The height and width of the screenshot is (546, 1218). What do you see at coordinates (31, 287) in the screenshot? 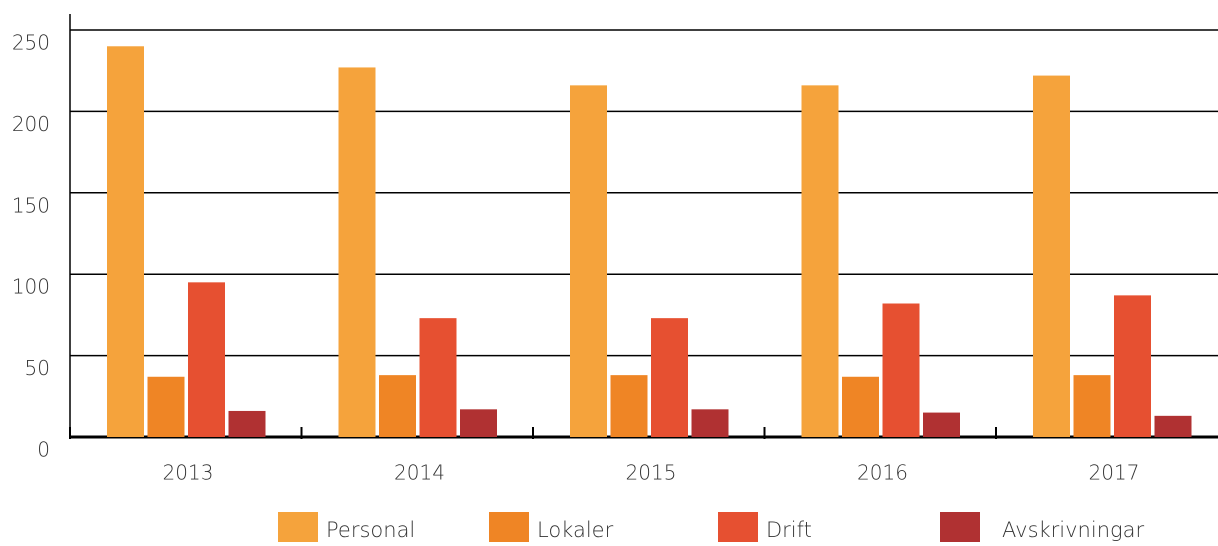
I see `y-tick-label: 100` at bounding box center [31, 287].